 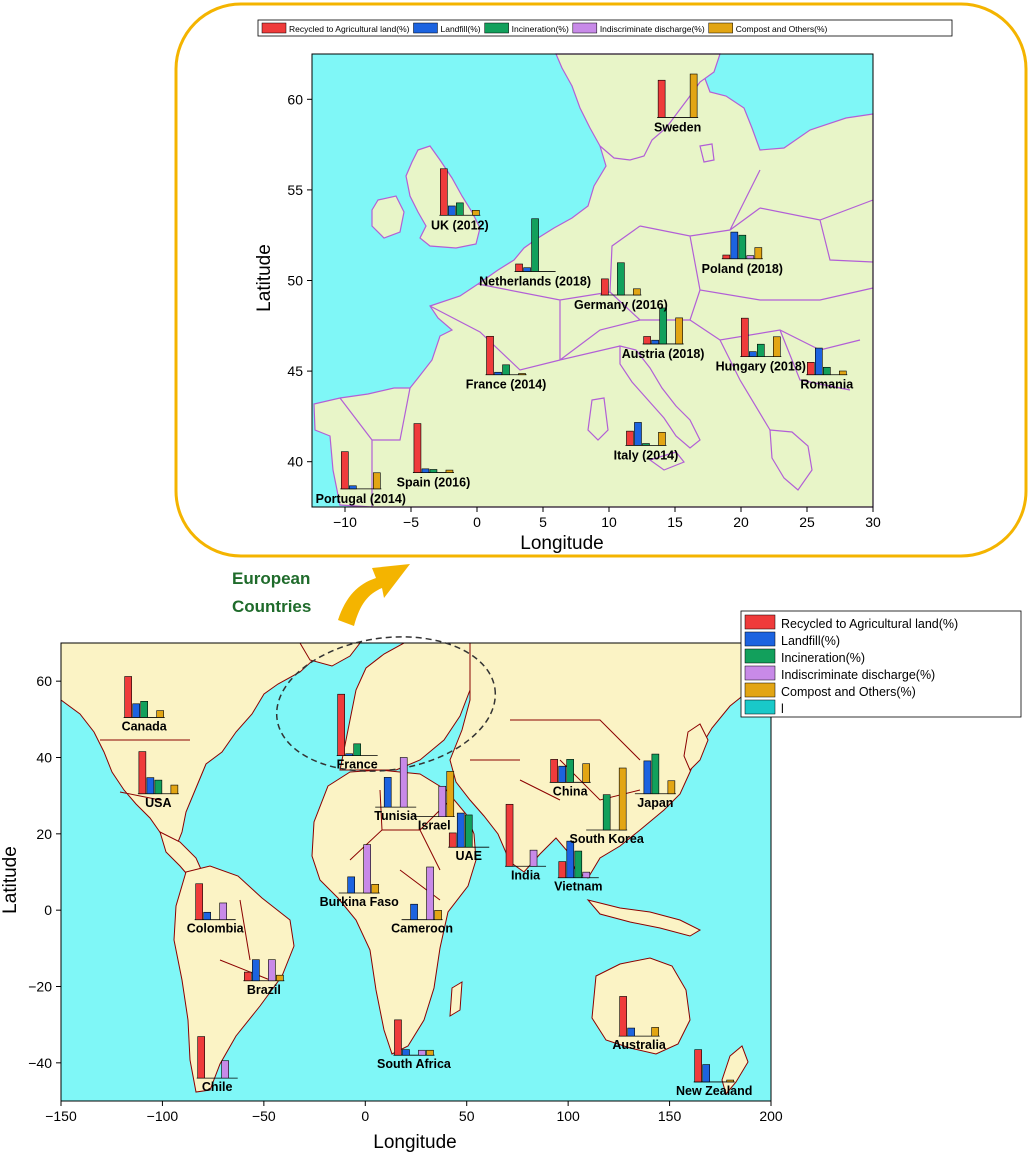 I want to click on bar-australia-s0, so click(x=623, y=1016).